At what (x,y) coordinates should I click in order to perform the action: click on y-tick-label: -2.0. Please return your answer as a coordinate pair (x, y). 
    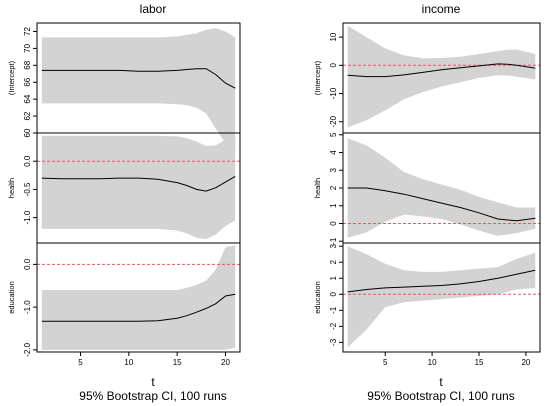
    Looking at the image, I should click on (27, 349).